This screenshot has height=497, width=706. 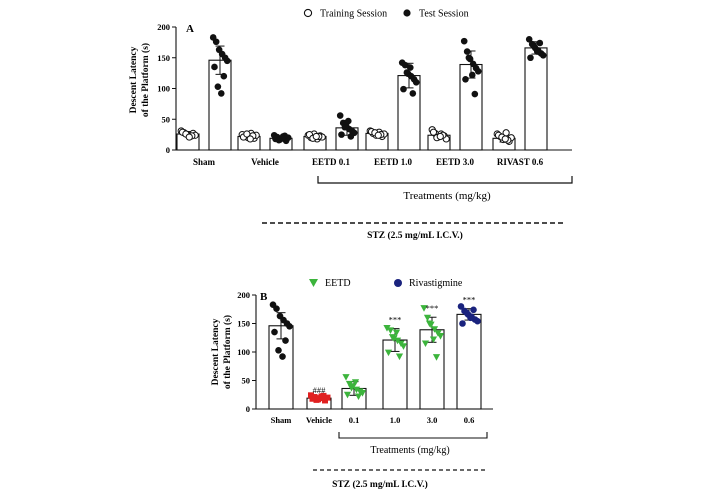 I want to click on panel-a-x-tick-label: RIVAST 0.6, so click(x=520, y=162).